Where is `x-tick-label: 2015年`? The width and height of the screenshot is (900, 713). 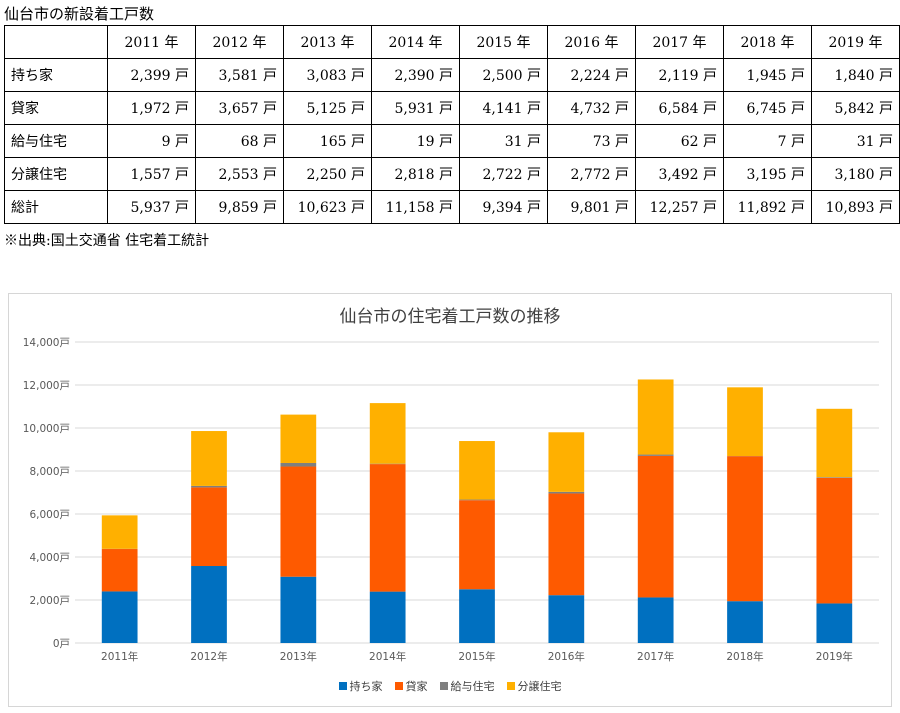
x-tick-label: 2015年 is located at coordinates (476, 656).